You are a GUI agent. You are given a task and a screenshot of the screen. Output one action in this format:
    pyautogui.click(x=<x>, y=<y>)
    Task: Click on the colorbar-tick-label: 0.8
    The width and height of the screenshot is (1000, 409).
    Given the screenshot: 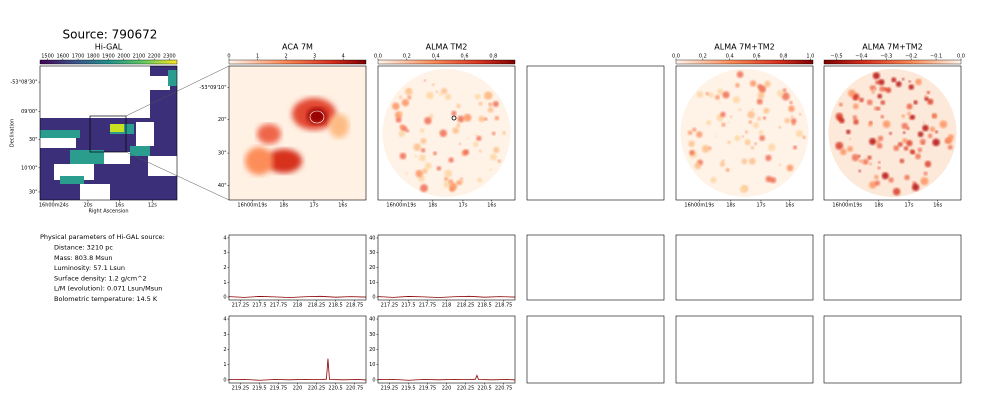 What is the action you would take?
    pyautogui.click(x=493, y=57)
    